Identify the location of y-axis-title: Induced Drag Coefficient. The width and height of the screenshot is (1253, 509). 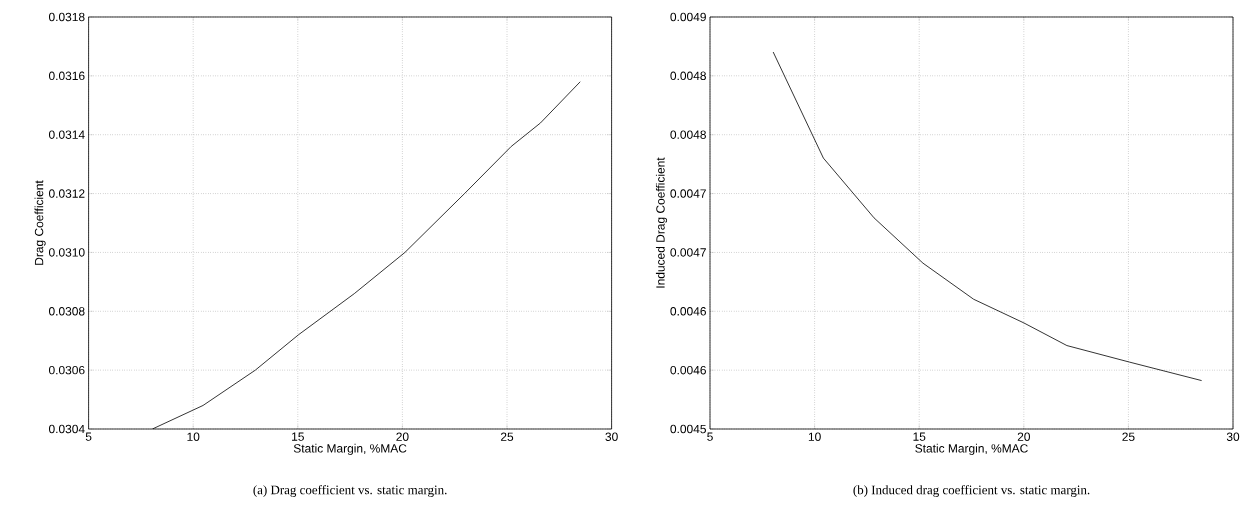
(661, 222).